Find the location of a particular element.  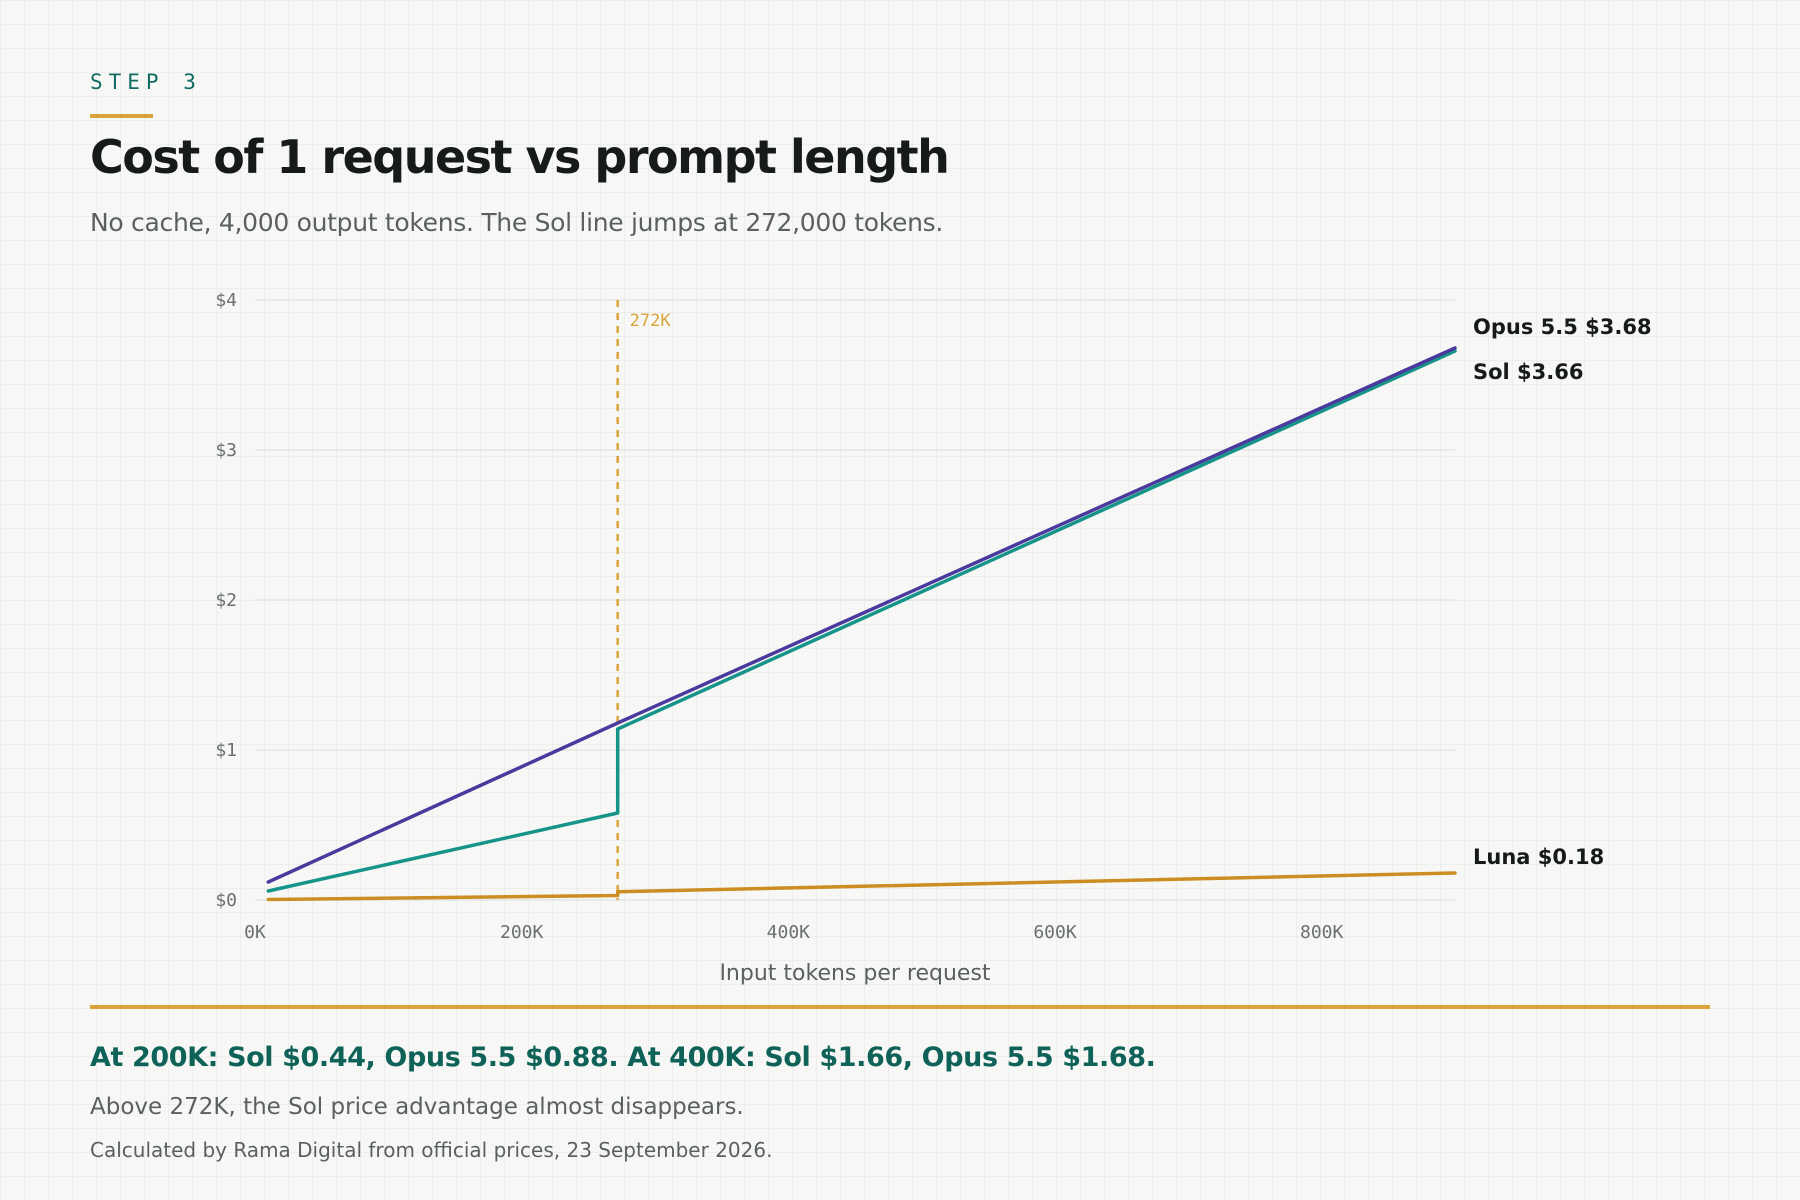

section-divider is located at coordinates (900, 1007).